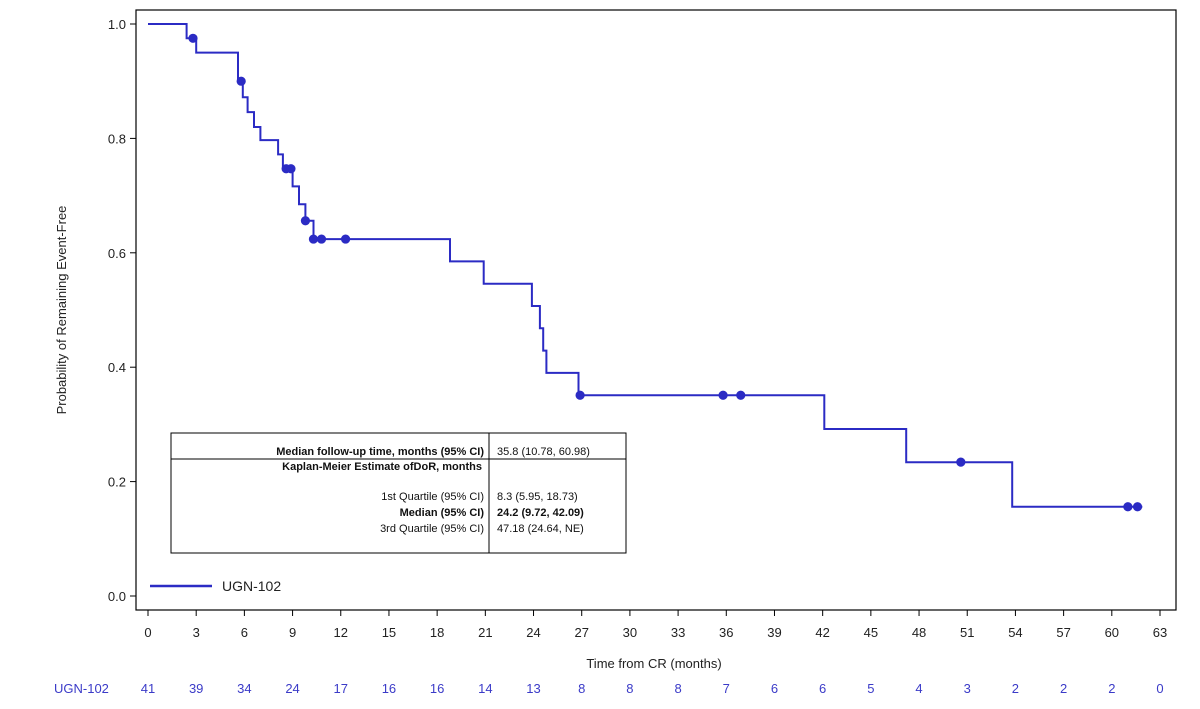 The width and height of the screenshot is (1200, 709). I want to click on at-risk-count: 0, so click(1159, 688).